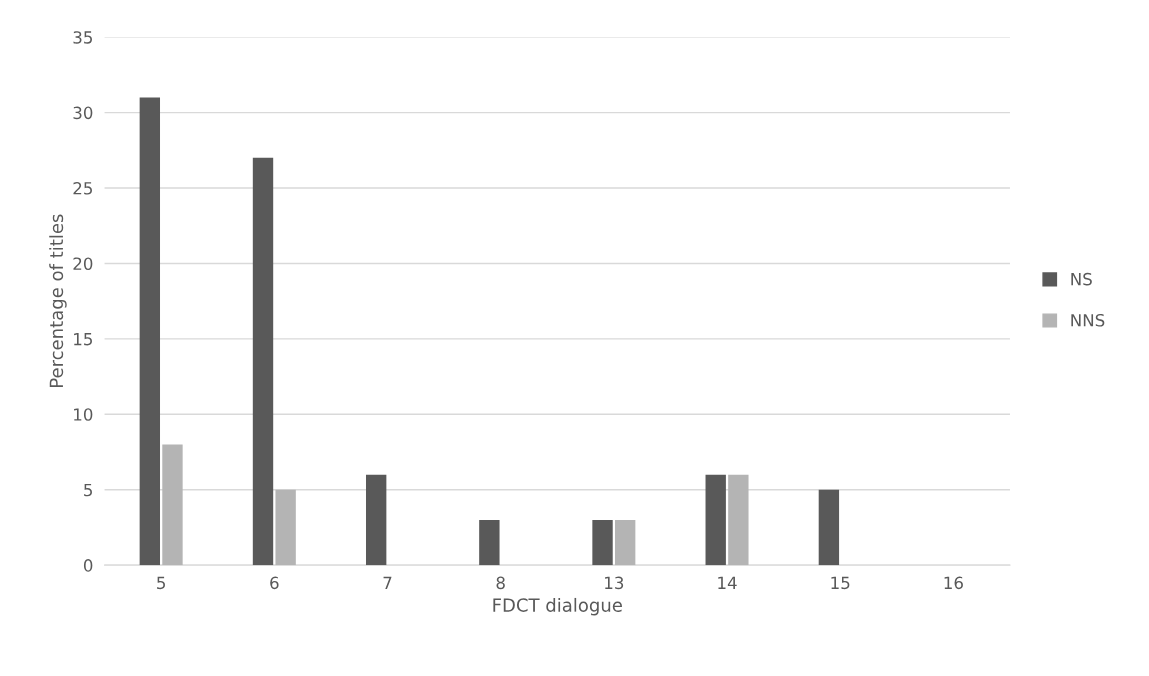  I want to click on x-tick-label: 13, so click(614, 583).